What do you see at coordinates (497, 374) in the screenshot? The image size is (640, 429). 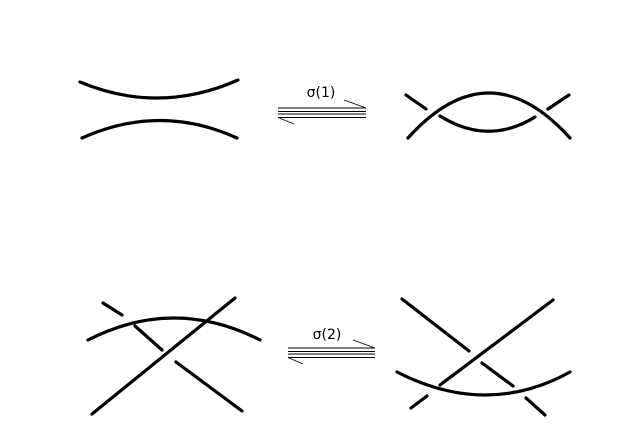 I see `move-2-right-line-a-middle` at bounding box center [497, 374].